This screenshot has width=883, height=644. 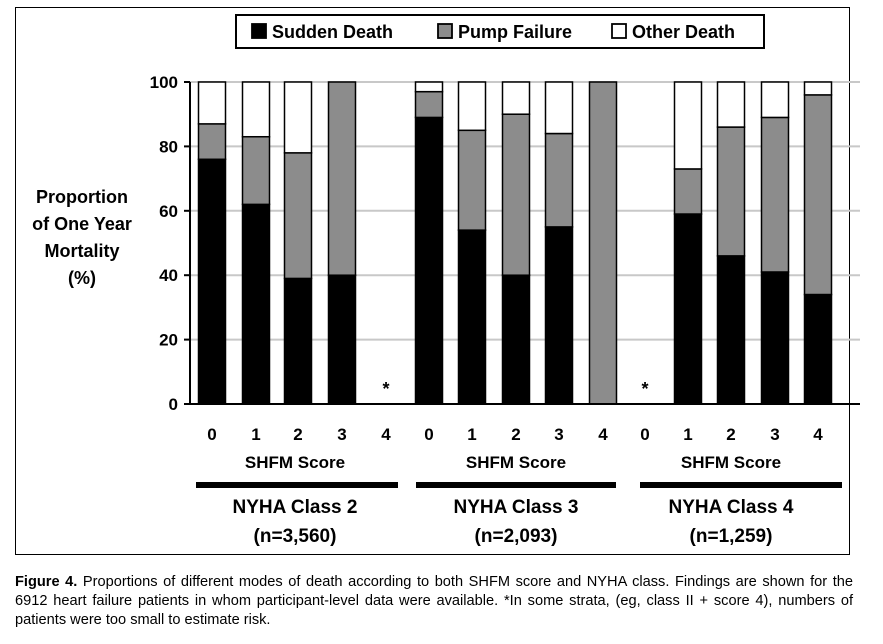 What do you see at coordinates (168, 340) in the screenshot?
I see `y-tick-label-1: 20` at bounding box center [168, 340].